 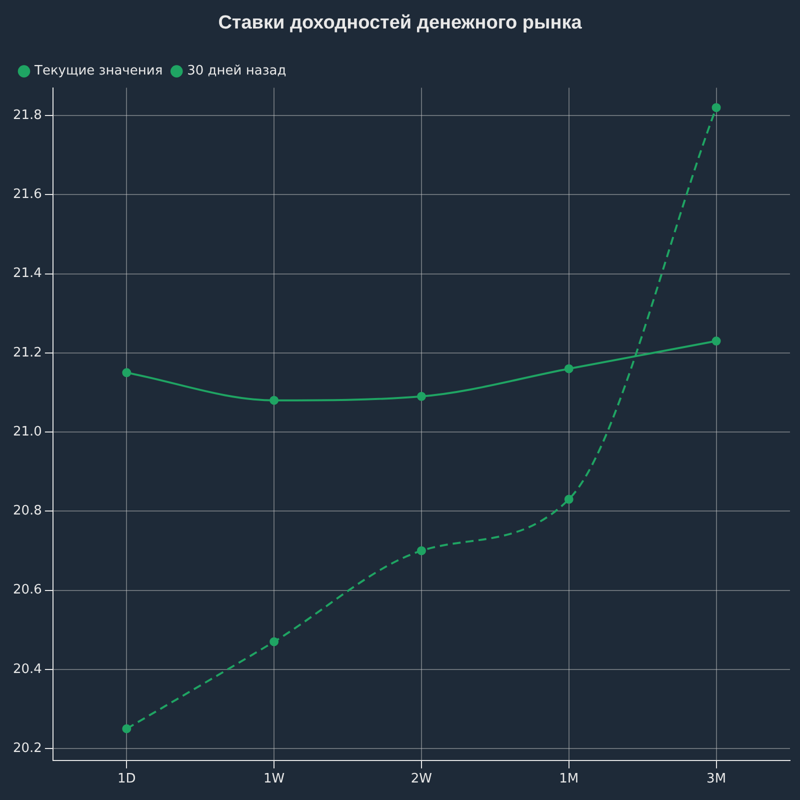 I want to click on x-tick-label: 3M, so click(x=716, y=779).